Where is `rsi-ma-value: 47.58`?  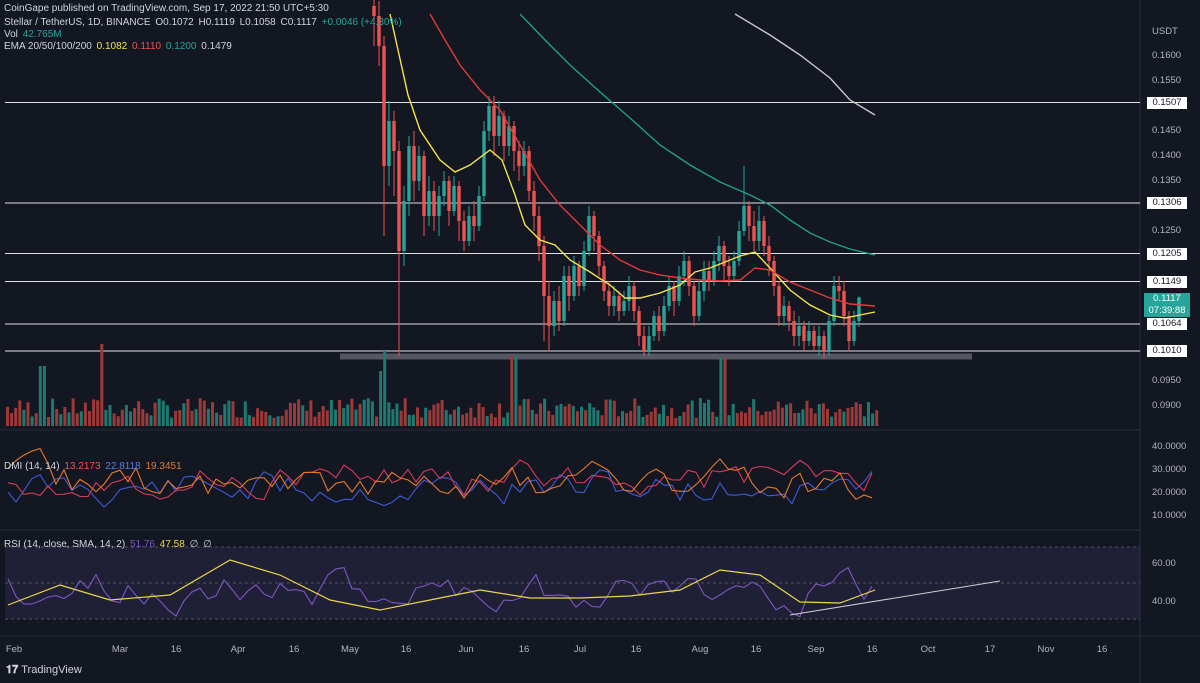
rsi-ma-value: 47.58 is located at coordinates (172, 544).